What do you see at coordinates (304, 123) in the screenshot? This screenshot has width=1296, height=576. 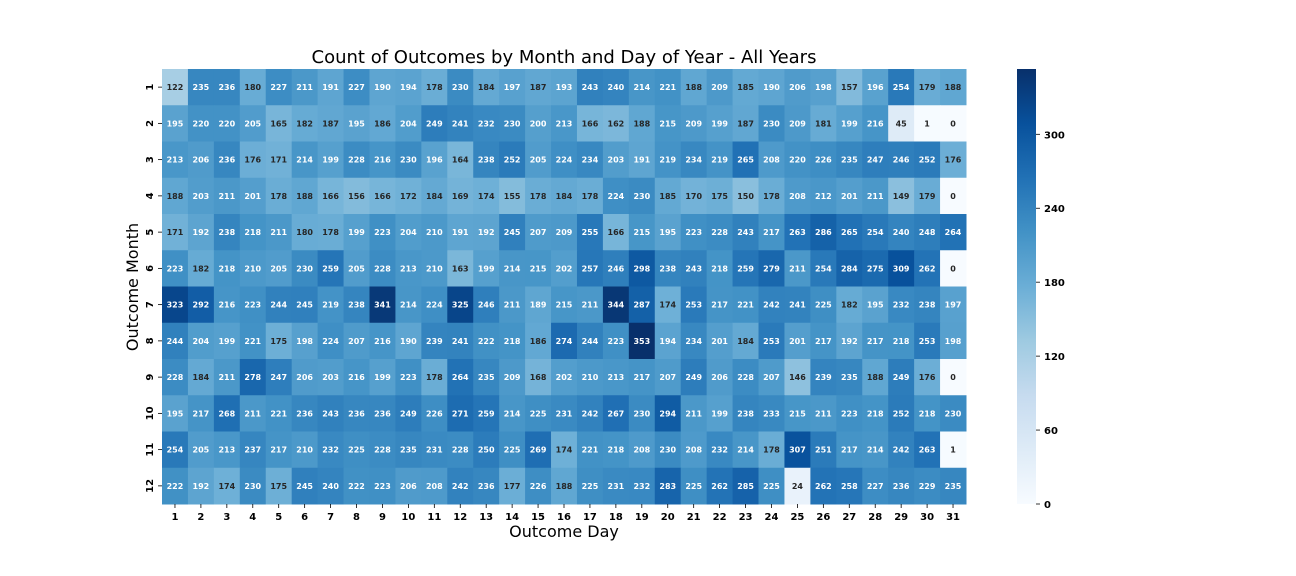 I see `cell-value-label: 182` at bounding box center [304, 123].